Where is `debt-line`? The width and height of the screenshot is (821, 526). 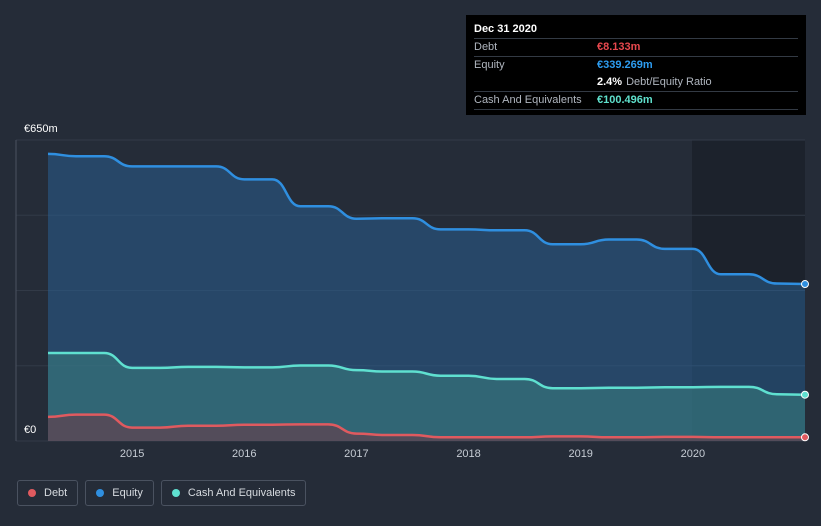
debt-line is located at coordinates (426, 426).